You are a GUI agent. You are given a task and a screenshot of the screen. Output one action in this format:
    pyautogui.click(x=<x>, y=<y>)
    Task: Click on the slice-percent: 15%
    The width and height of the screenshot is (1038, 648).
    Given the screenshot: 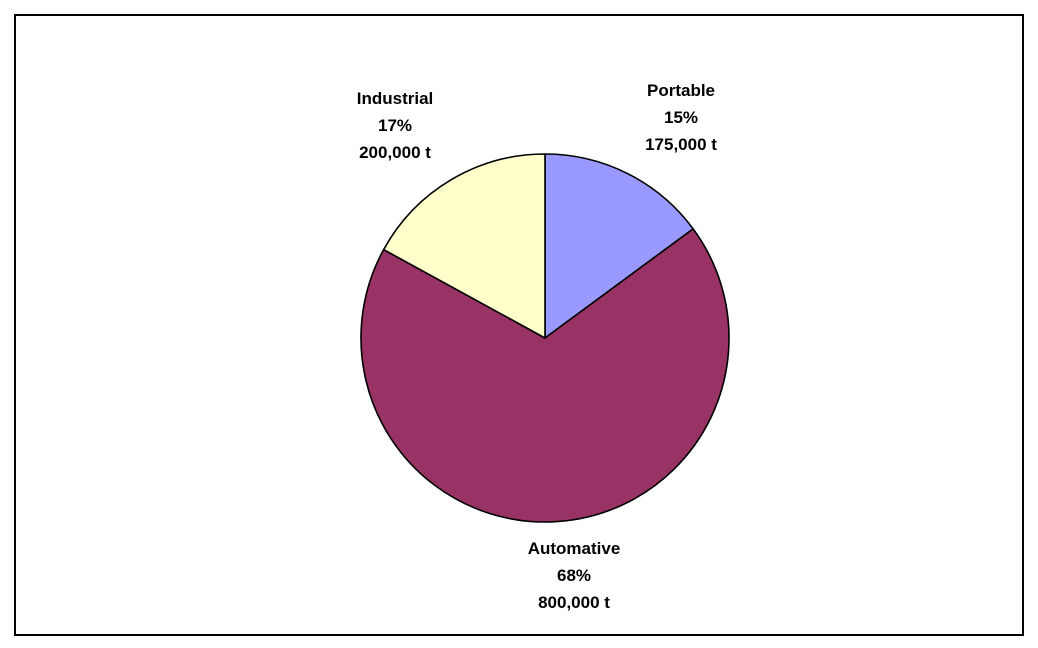 What is the action you would take?
    pyautogui.click(x=681, y=117)
    